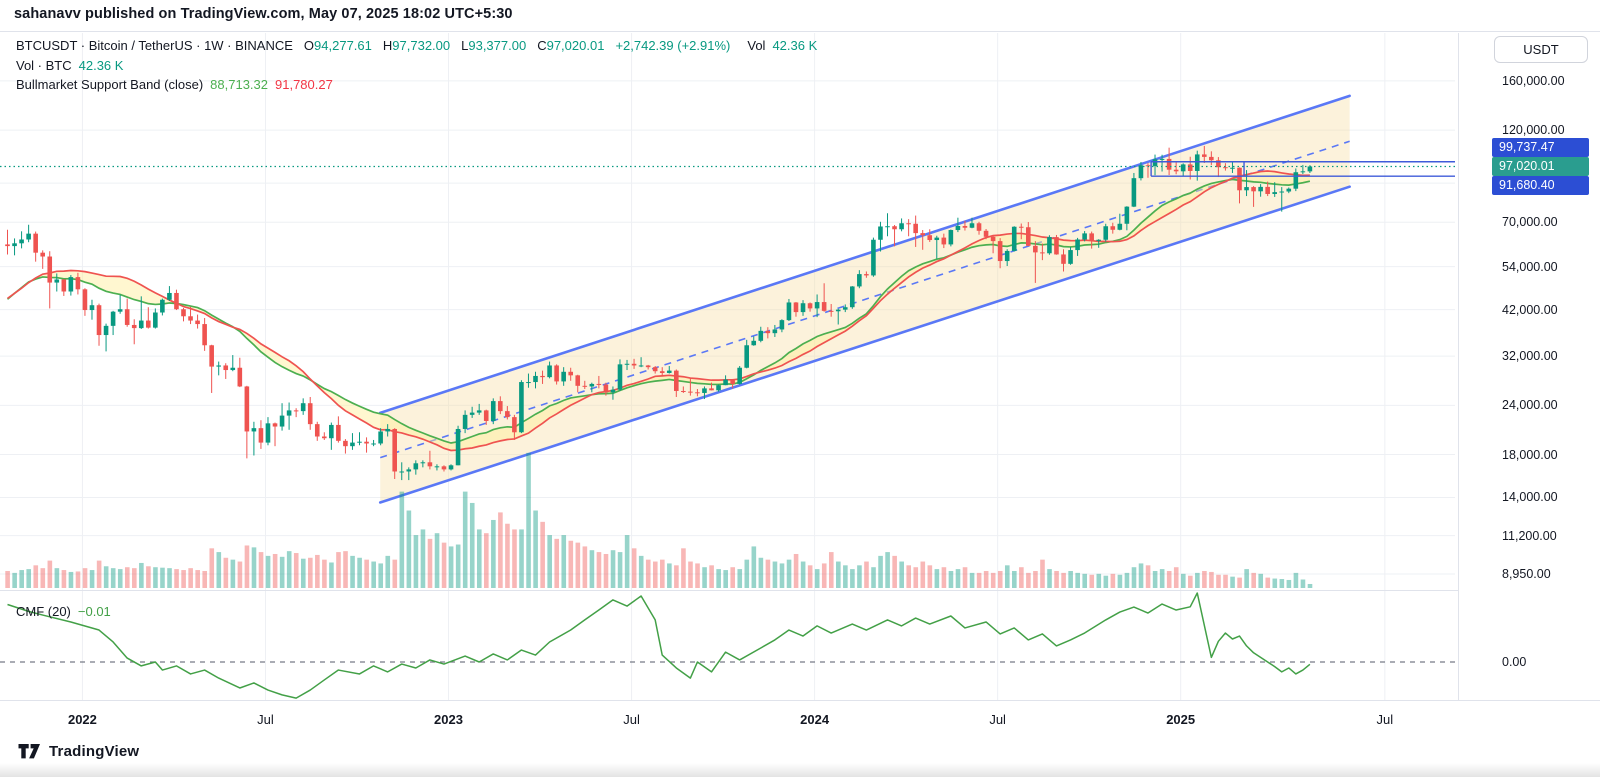 This screenshot has height=777, width=1600. I want to click on price-label-2: 91,680.40, so click(1540, 185).